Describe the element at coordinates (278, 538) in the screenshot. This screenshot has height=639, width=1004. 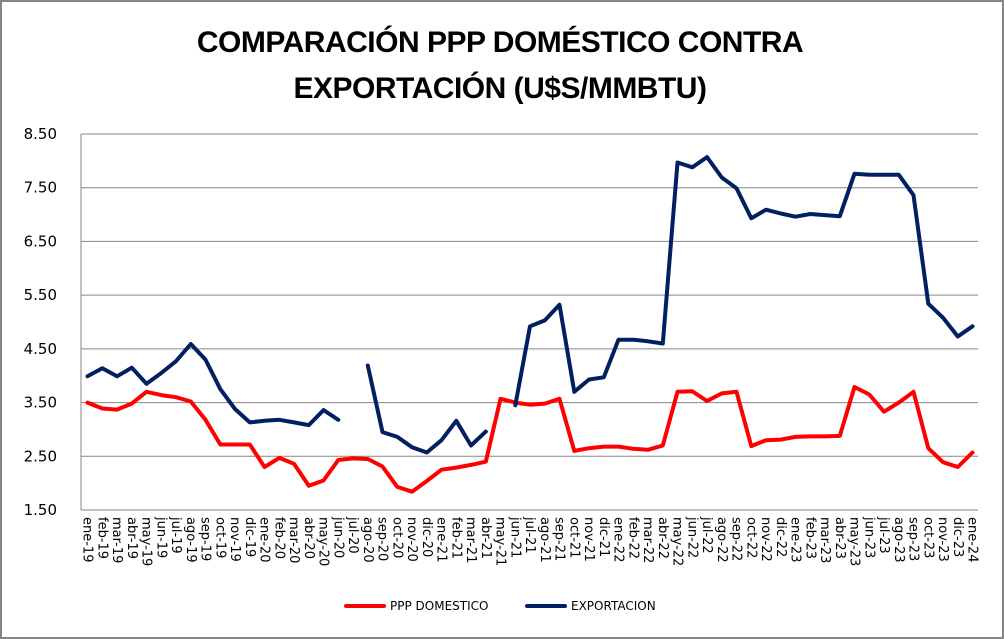
I see `x-tick-label: feb-20` at that location.